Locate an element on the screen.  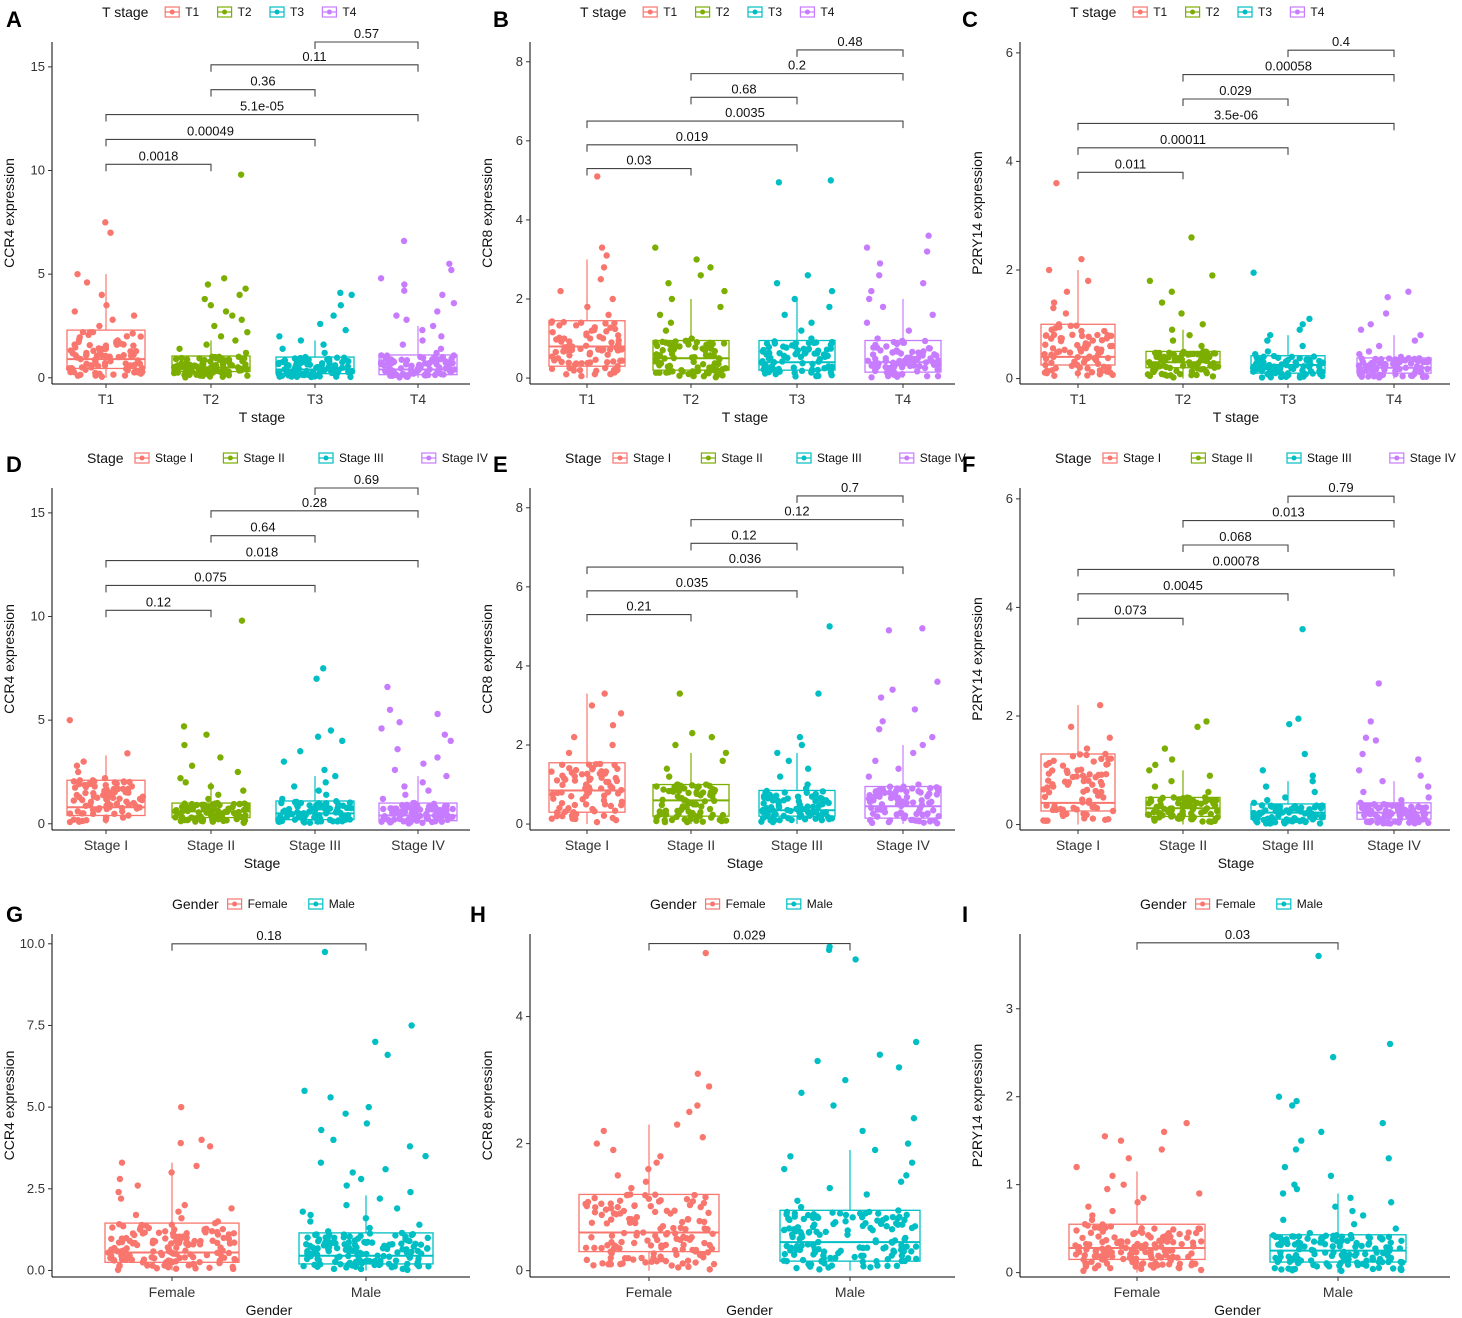
legend: Stage Stage I Stage II Stage III Stage IV is located at coordinates (287, 458).